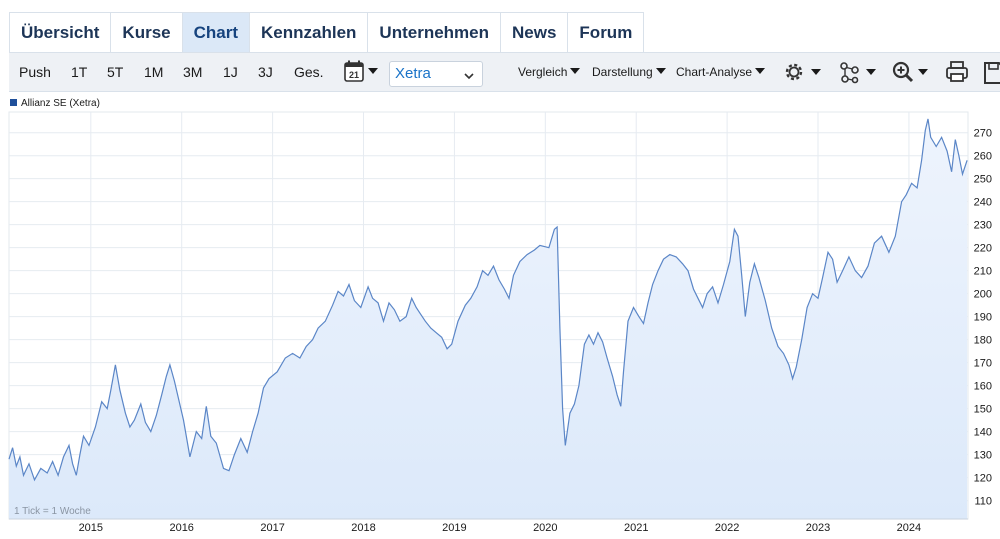 Image resolution: width=1000 pixels, height=539 pixels. I want to click on display-label: Darstellung, so click(622, 72).